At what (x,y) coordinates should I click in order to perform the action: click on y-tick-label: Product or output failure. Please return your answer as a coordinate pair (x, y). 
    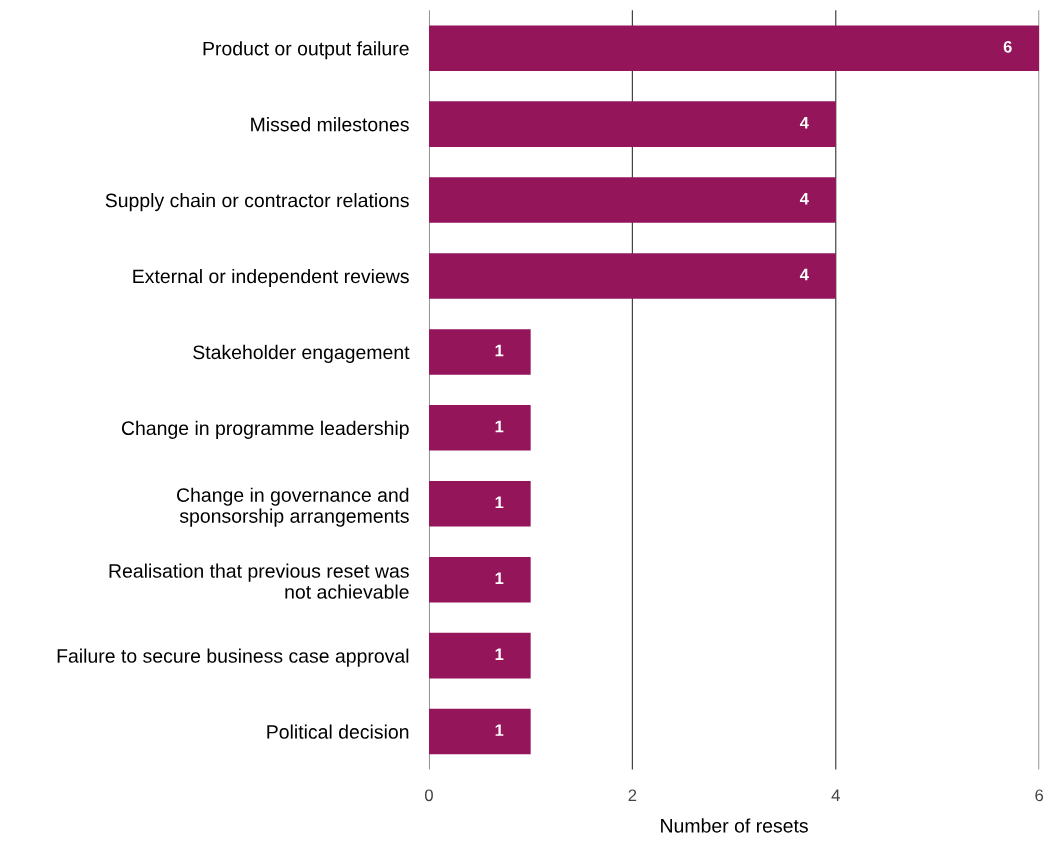
    Looking at the image, I should click on (306, 50).